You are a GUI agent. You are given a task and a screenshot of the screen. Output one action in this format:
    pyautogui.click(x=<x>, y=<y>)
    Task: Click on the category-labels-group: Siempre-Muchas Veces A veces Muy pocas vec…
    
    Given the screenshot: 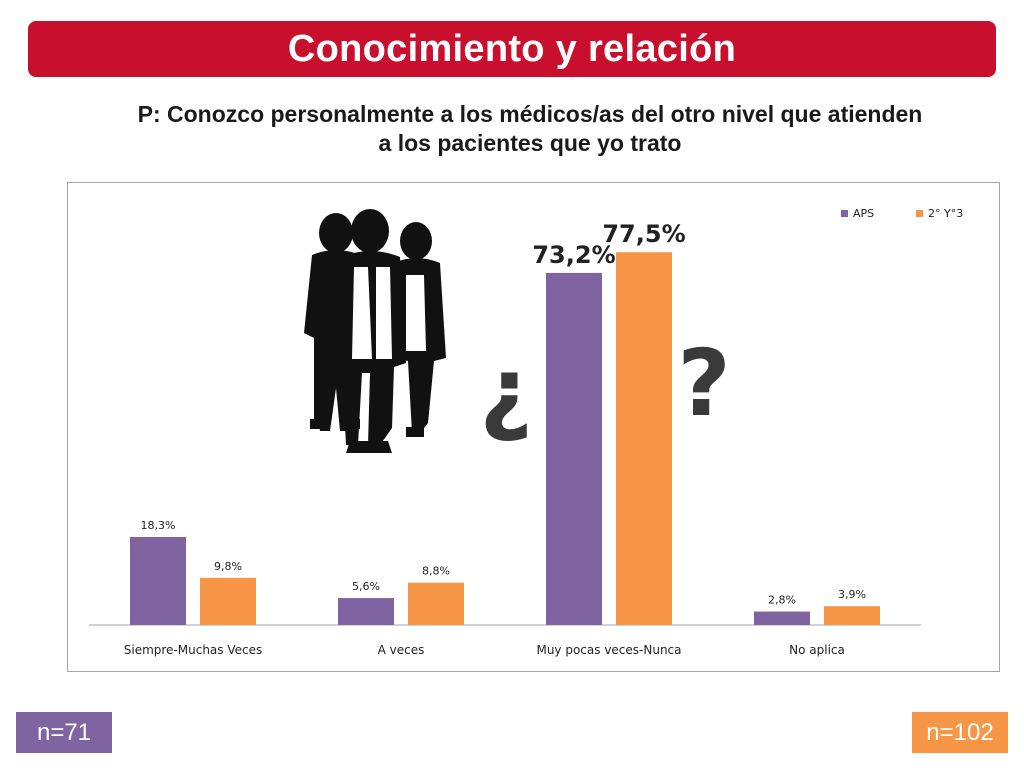 What is the action you would take?
    pyautogui.click(x=484, y=650)
    